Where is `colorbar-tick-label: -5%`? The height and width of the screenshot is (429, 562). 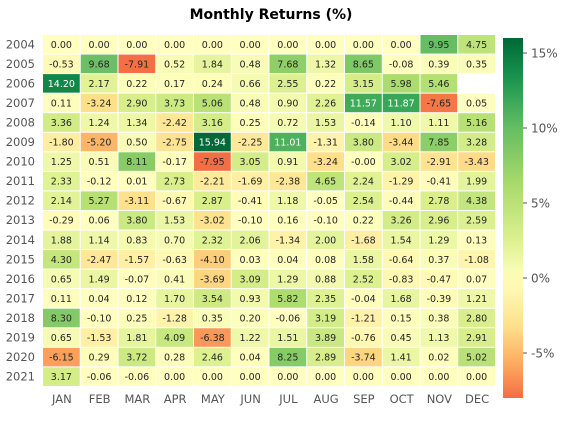
colorbar-tick-label: -5% is located at coordinates (542, 354).